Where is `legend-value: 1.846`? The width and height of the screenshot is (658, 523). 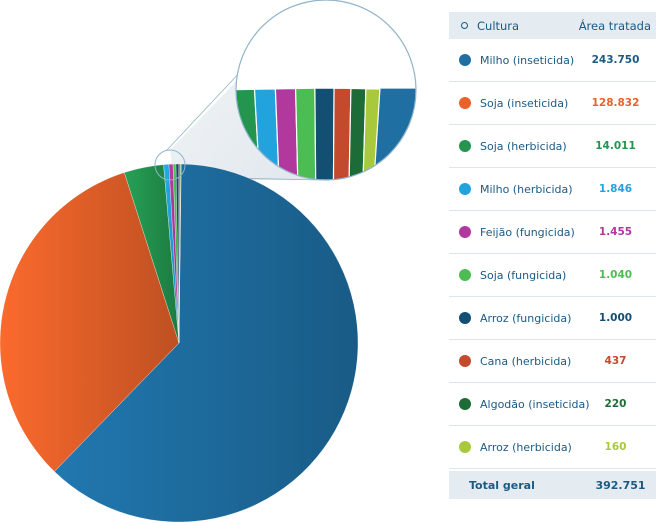 legend-value: 1.846 is located at coordinates (615, 189).